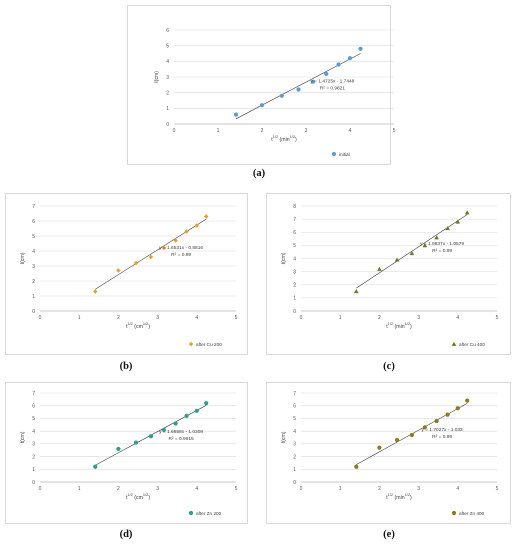 The width and height of the screenshot is (519, 550). What do you see at coordinates (284, 138) in the screenshot?
I see `x-axis-title: t1/2​ (min1/2​)` at bounding box center [284, 138].